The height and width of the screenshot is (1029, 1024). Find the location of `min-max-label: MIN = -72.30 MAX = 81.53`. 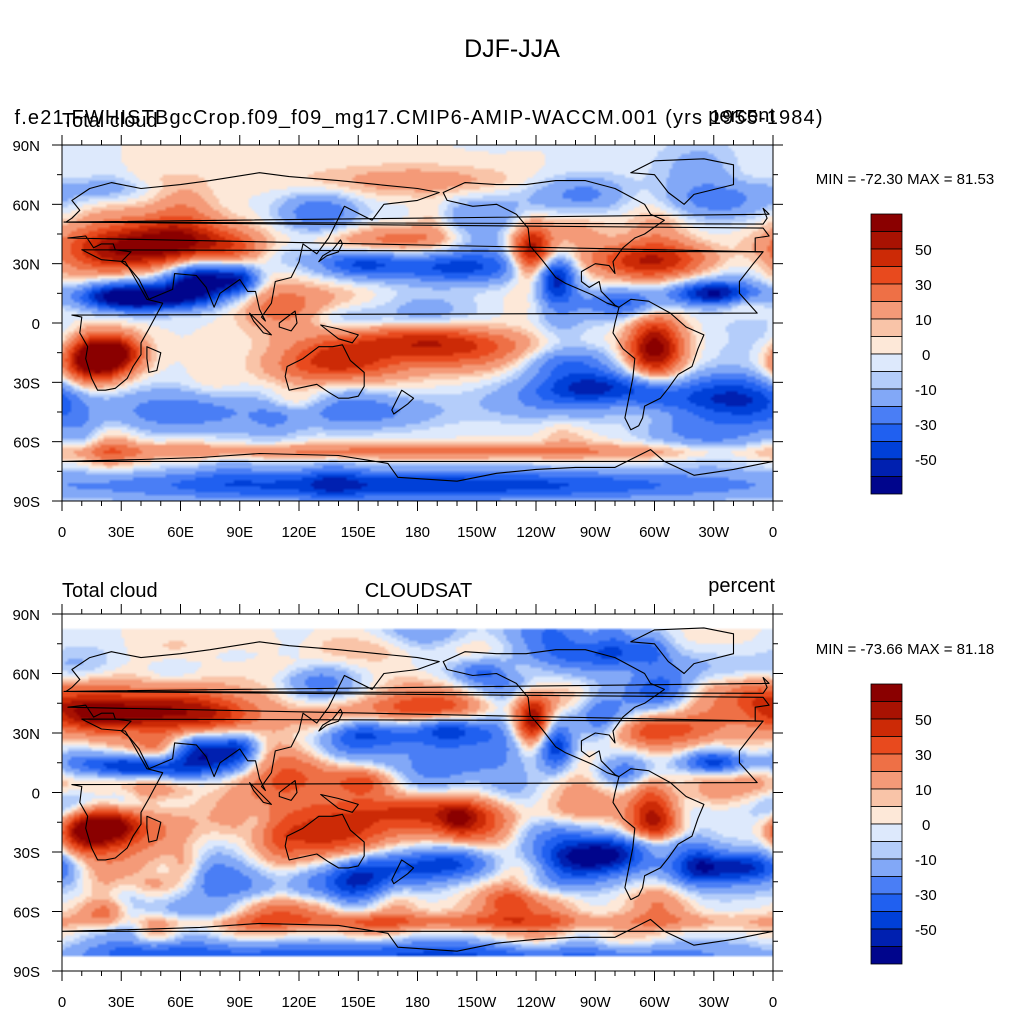

min-max-label: MIN = -72.30 MAX = 81.53 is located at coordinates (905, 179).